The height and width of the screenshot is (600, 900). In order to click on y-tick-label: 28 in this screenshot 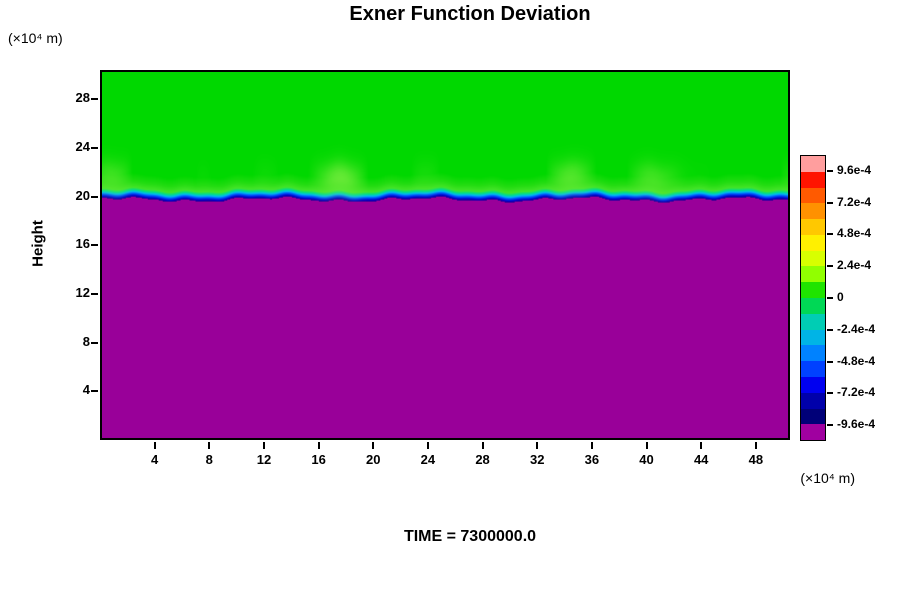, I will do `click(82, 98)`.